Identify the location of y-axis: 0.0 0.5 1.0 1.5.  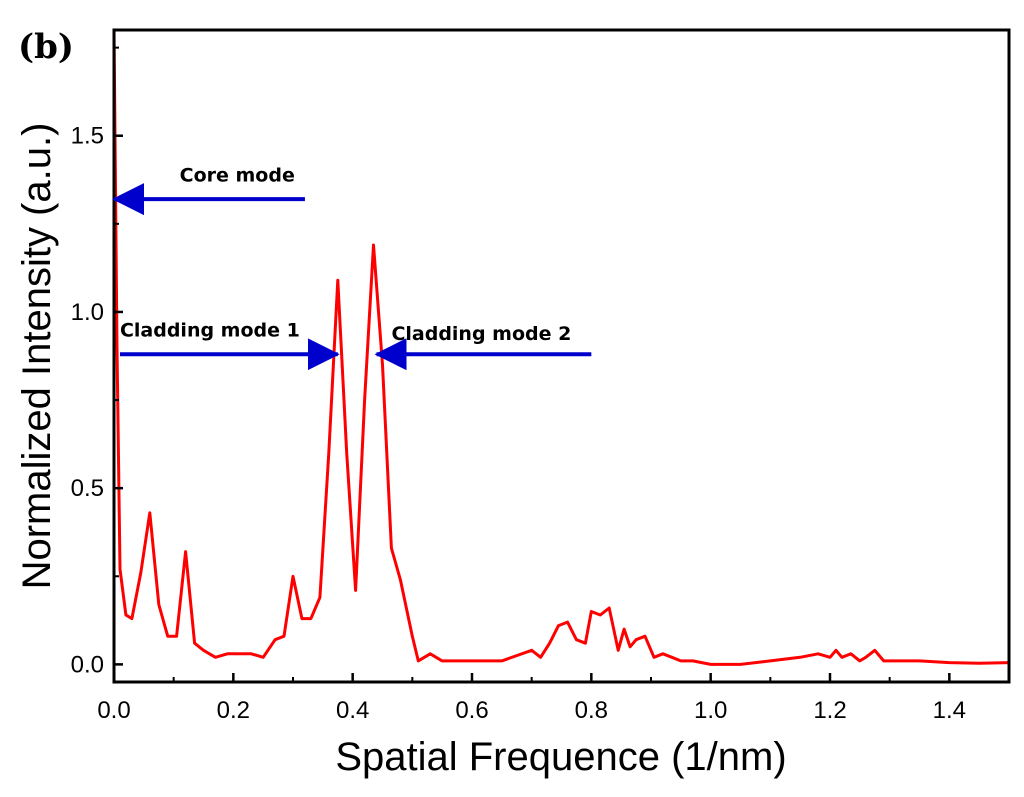
(97, 362).